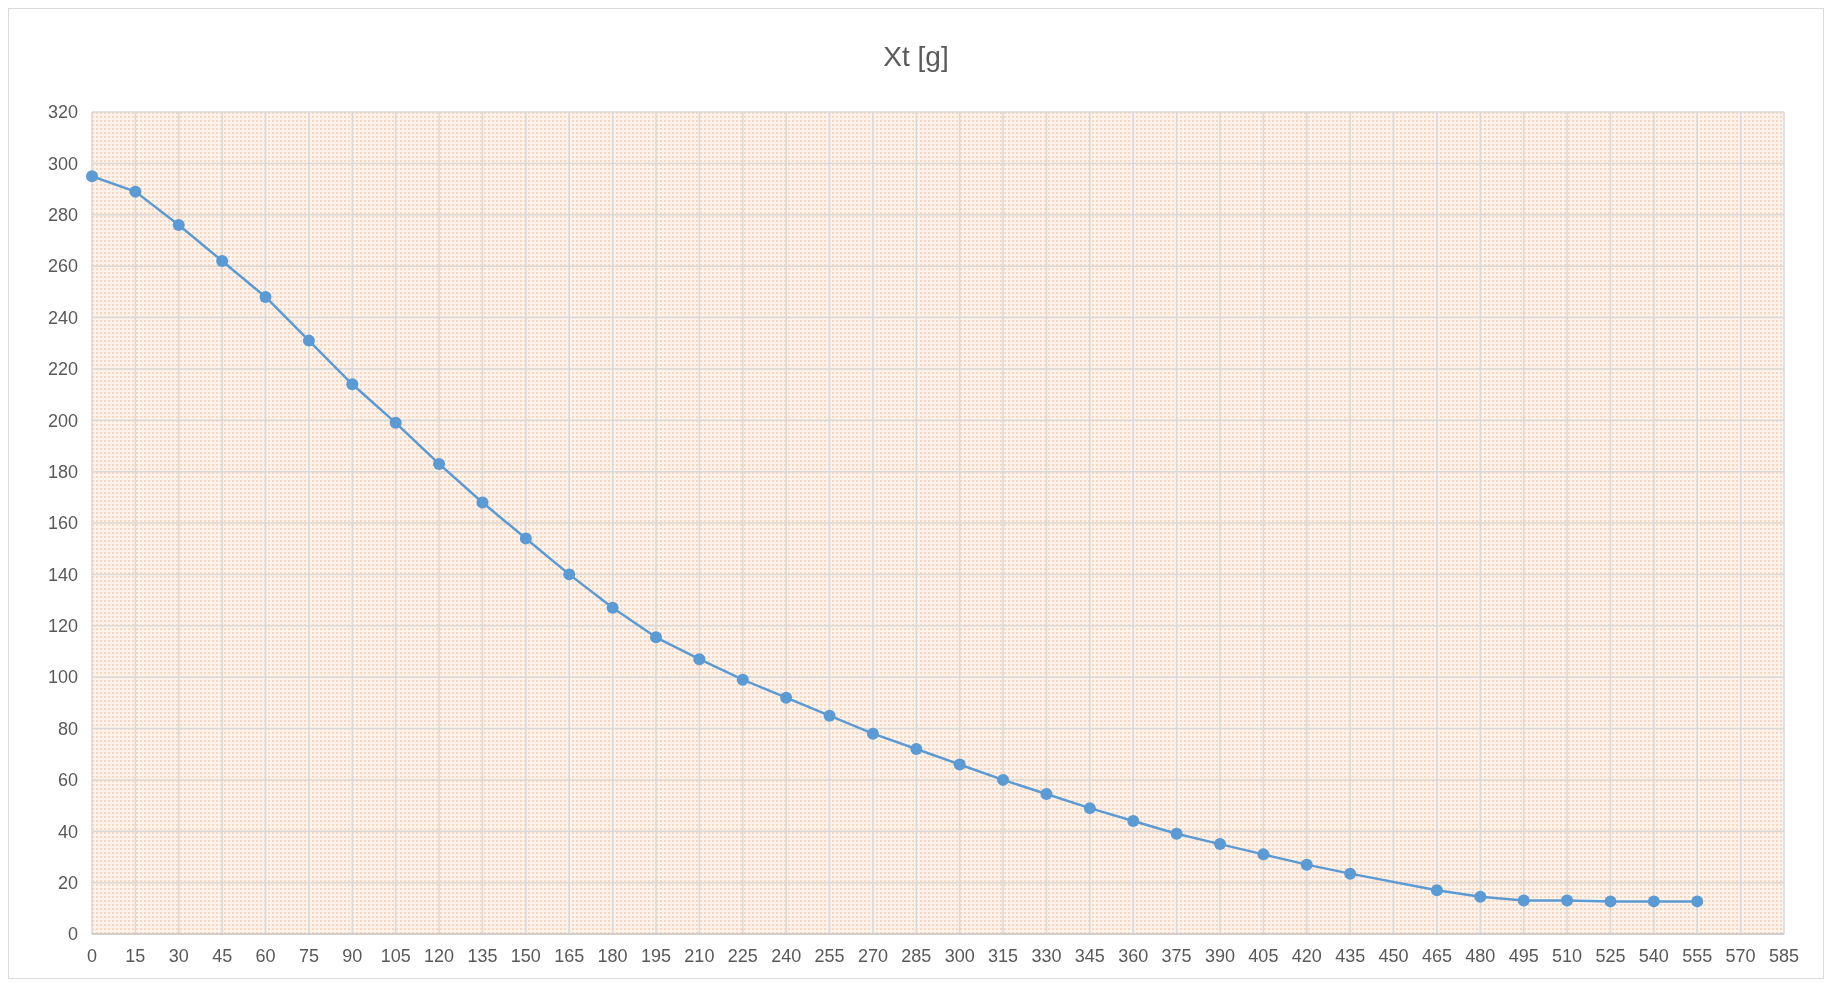 The image size is (1832, 987). What do you see at coordinates (786, 956) in the screenshot?
I see `x-tick-label: 240` at bounding box center [786, 956].